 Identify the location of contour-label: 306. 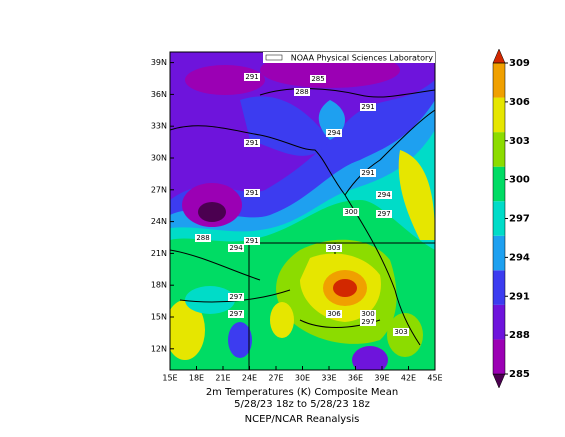
(334, 314).